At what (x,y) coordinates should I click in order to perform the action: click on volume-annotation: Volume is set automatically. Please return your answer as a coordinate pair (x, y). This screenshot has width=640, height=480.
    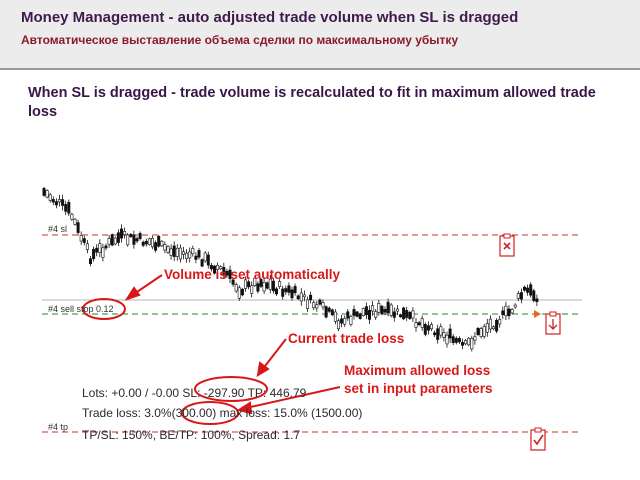
    Looking at the image, I should click on (252, 274).